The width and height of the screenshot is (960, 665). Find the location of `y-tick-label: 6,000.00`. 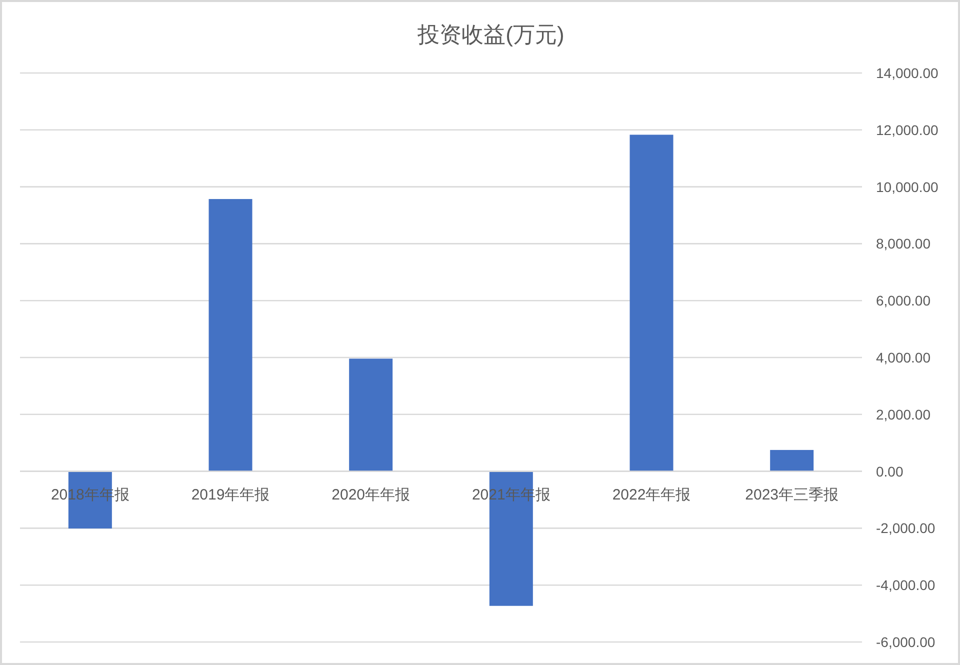

y-tick-label: 6,000.00 is located at coordinates (903, 300).